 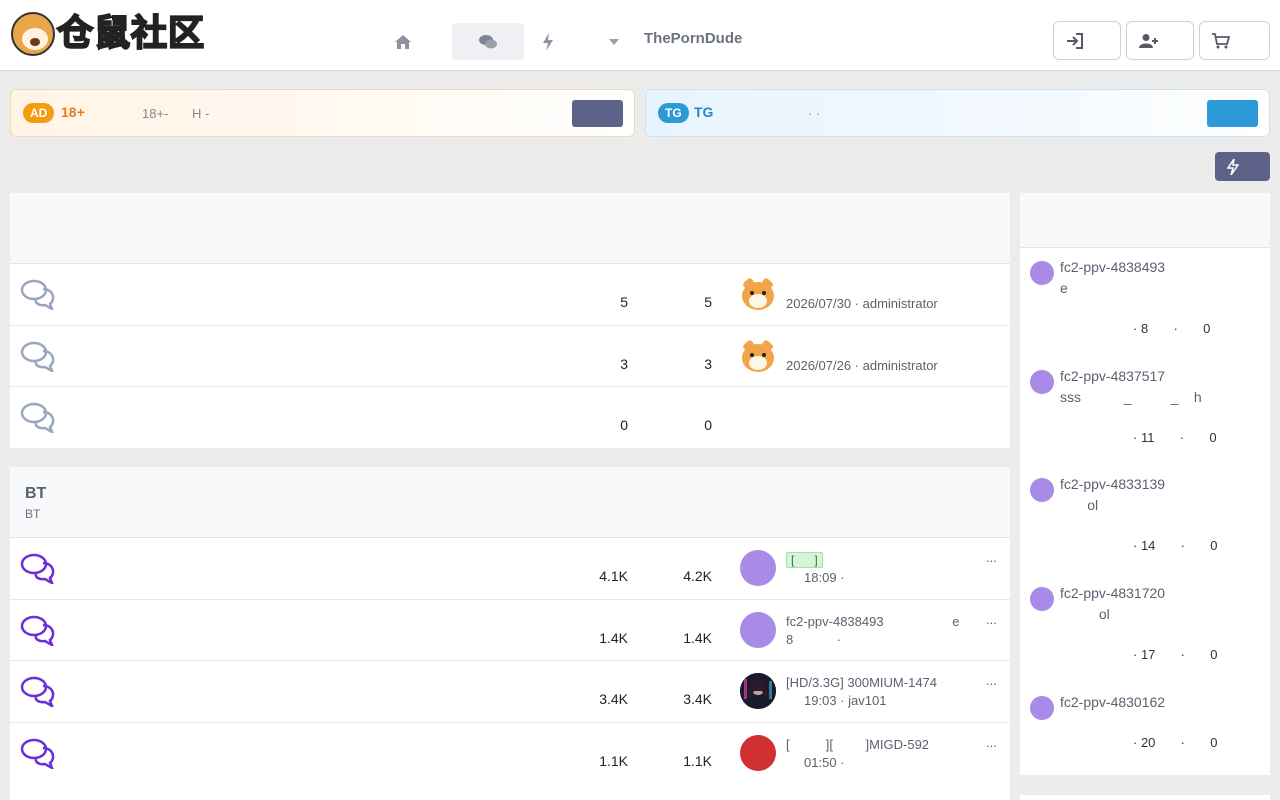 What do you see at coordinates (1131, 386) in the screenshot?
I see `sidebar-thread-title: fc2-ppv-4837517 sss _ _ h` at bounding box center [1131, 386].